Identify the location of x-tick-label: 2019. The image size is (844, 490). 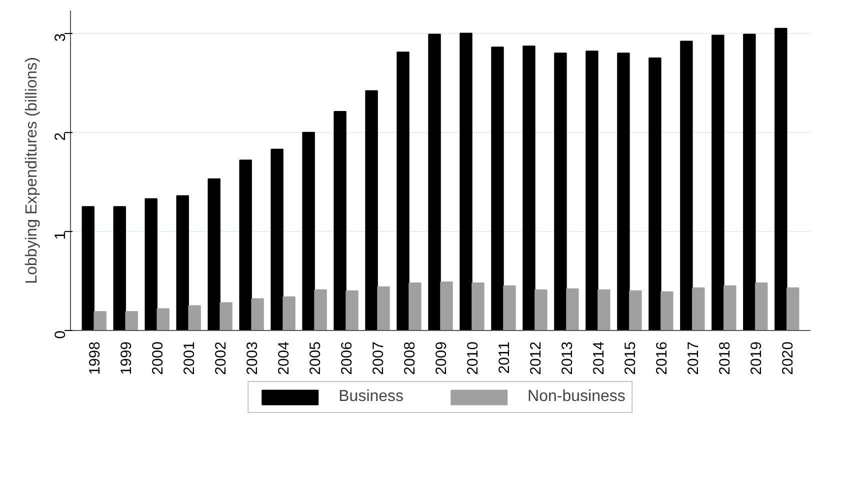
(756, 358).